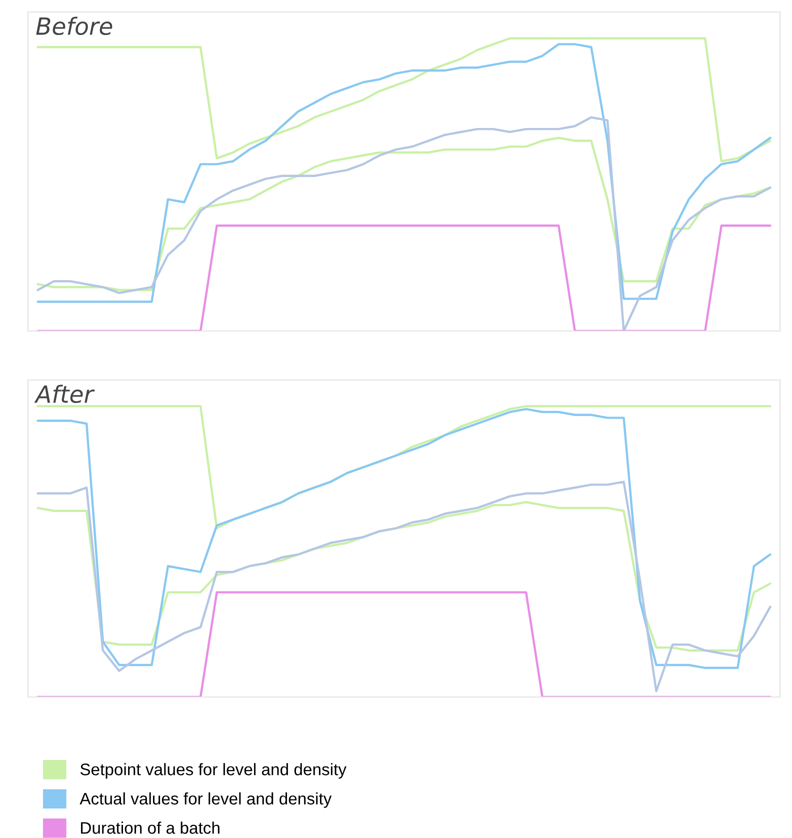 The image size is (792, 838). Describe the element at coordinates (213, 771) in the screenshot. I see `legend-label: Setpoint values for level and density` at that location.